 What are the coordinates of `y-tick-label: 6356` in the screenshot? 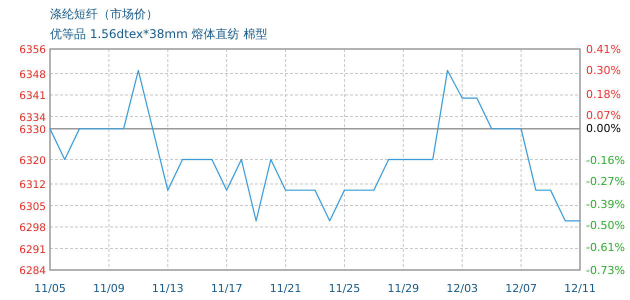 It's located at (32, 50).